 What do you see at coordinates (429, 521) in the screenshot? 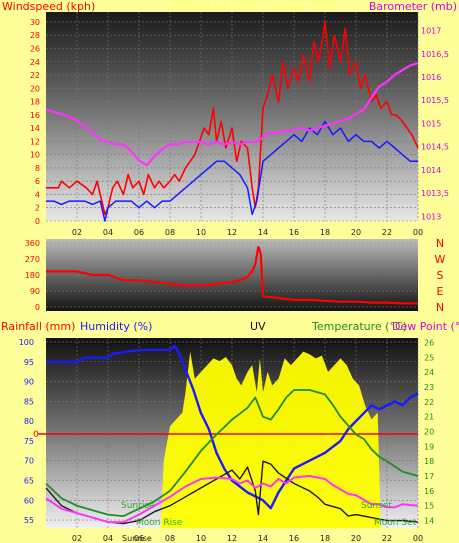
I see `temperature-y-tick-label: 14` at bounding box center [429, 521].